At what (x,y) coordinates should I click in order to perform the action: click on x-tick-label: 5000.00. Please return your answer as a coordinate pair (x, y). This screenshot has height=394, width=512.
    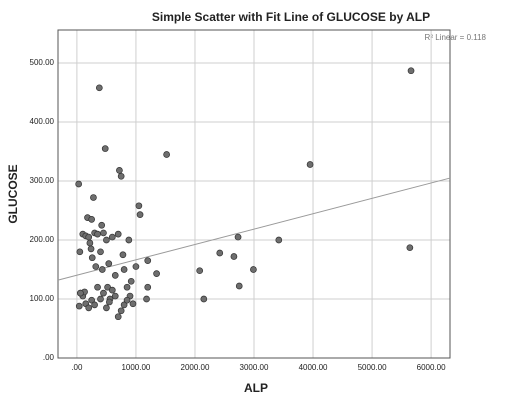
    Looking at the image, I should click on (372, 367).